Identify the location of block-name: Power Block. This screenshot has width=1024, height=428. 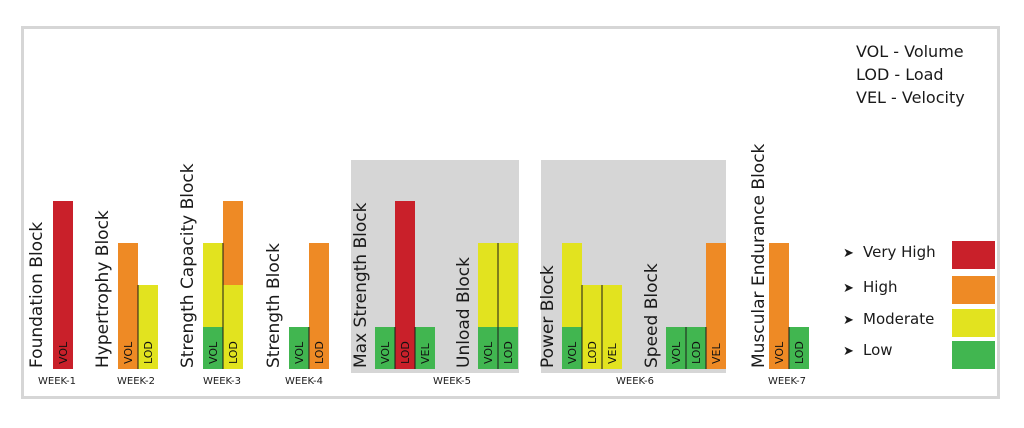
(548, 316).